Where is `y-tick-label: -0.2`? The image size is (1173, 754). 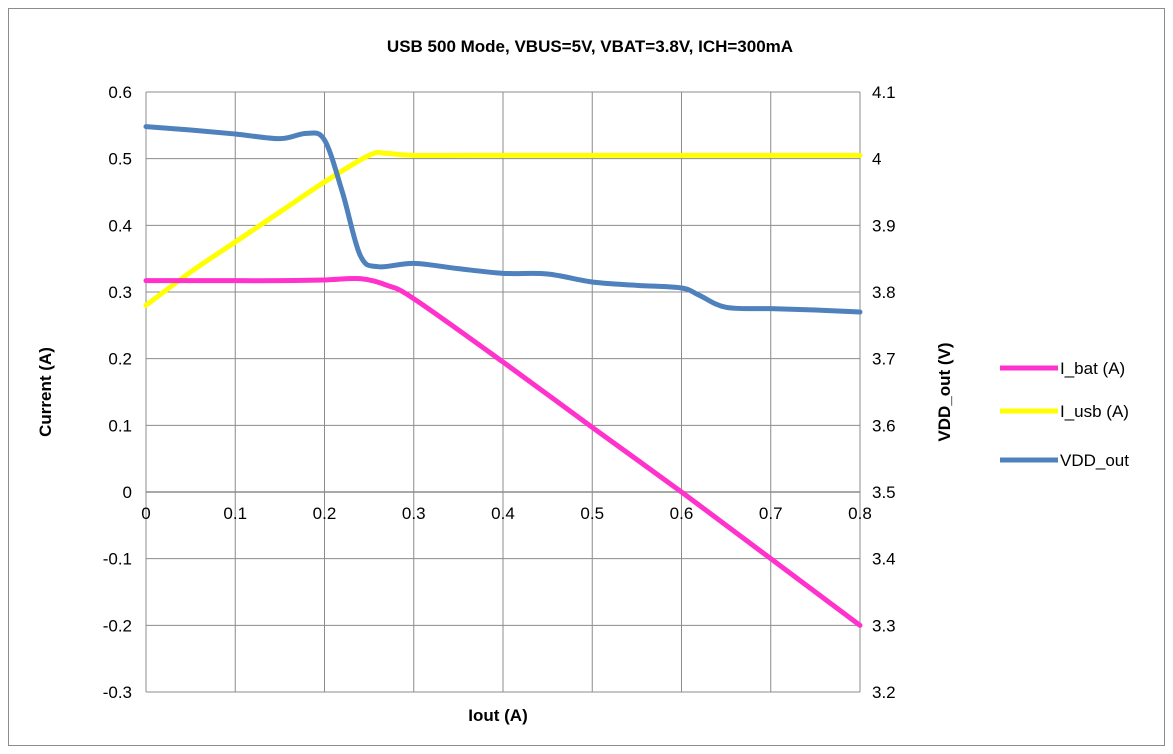
y-tick-label: -0.2 is located at coordinates (117, 625).